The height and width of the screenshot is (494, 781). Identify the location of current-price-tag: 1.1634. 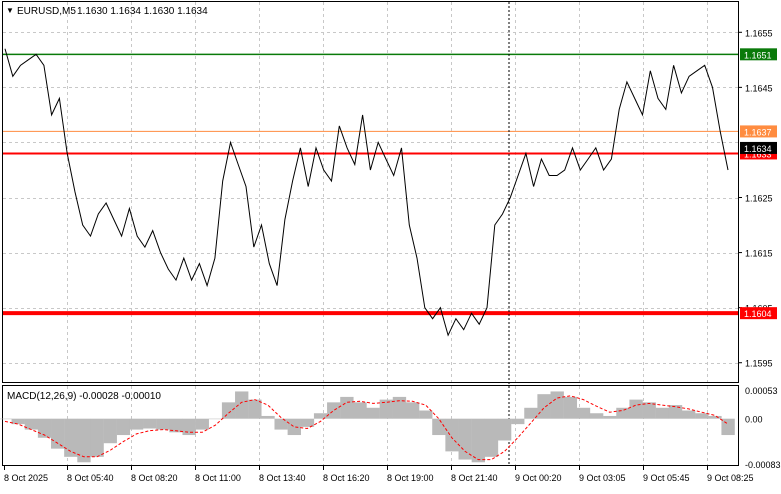
(758, 147).